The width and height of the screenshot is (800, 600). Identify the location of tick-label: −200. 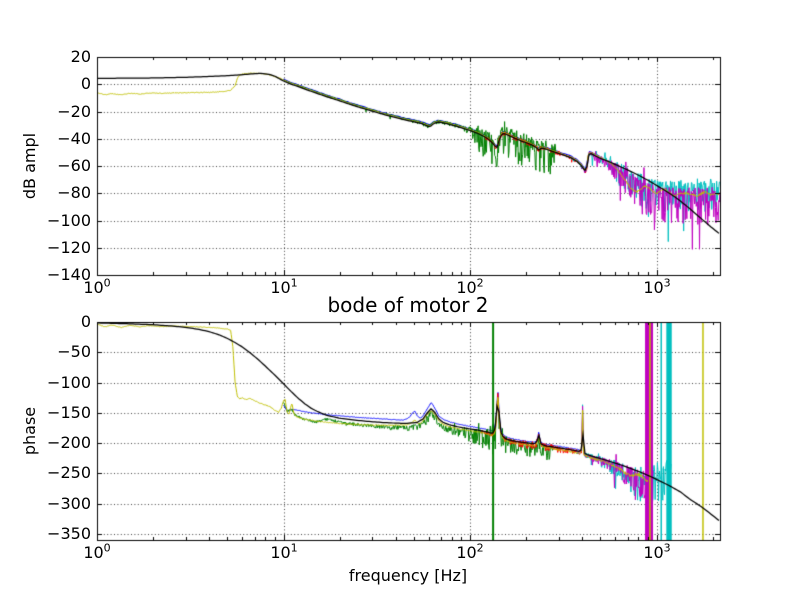
(69, 442).